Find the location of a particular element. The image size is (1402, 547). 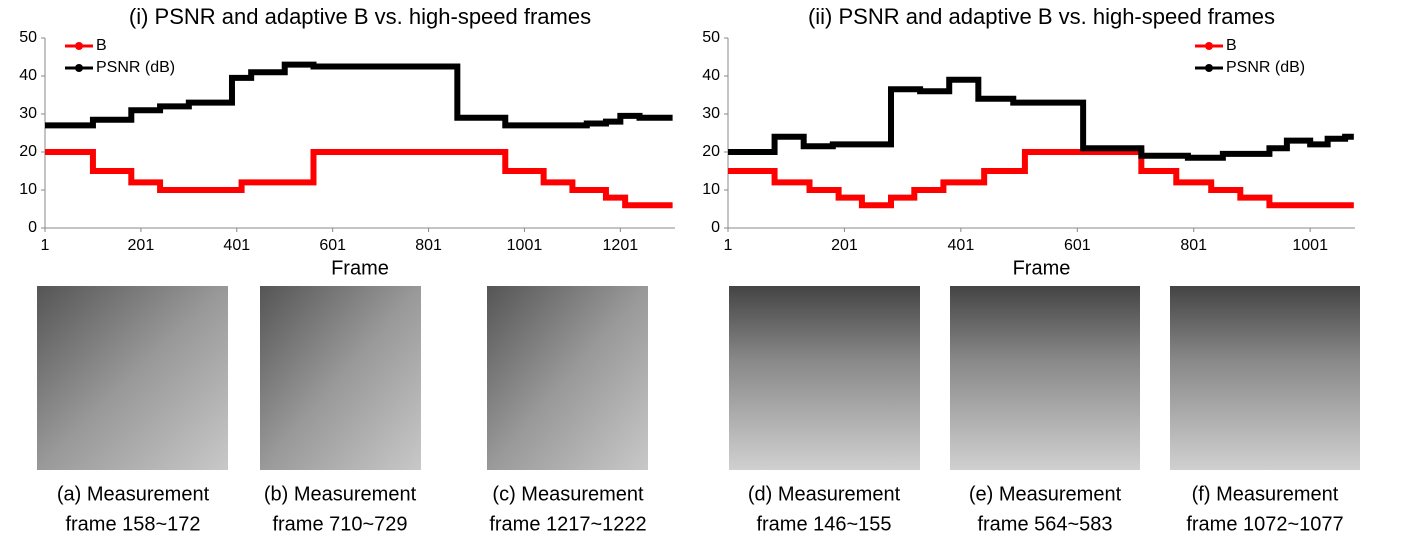

caption: (a) Measurement is located at coordinates (133, 494).